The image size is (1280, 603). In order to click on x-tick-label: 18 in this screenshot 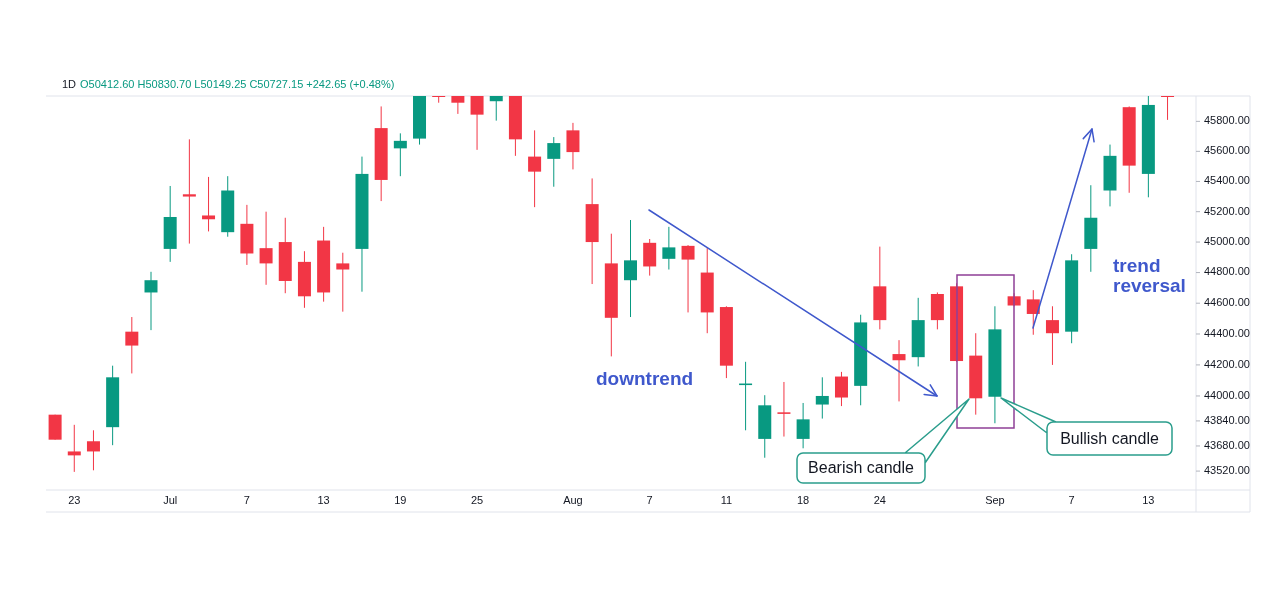, I will do `click(803, 499)`.